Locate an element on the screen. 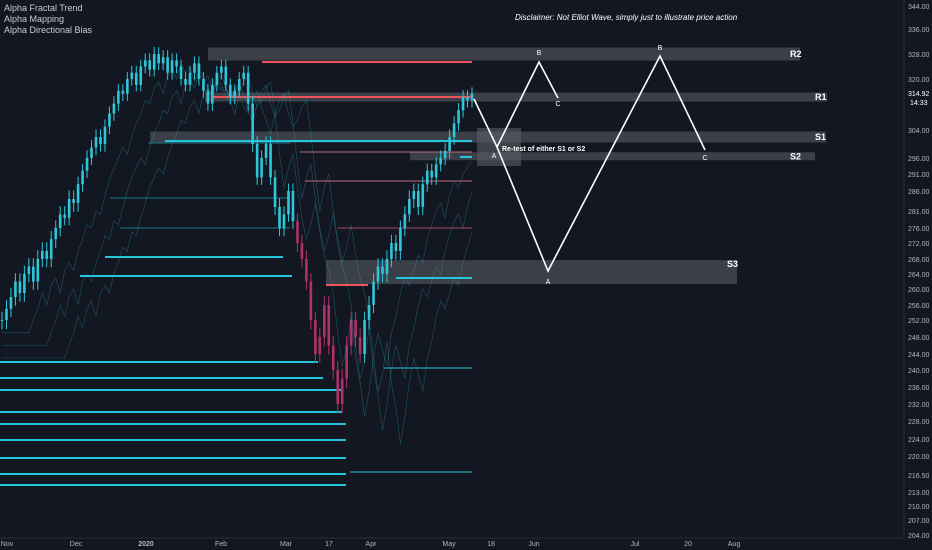 The image size is (932, 550). y-tick-label: 320.00 is located at coordinates (919, 80).